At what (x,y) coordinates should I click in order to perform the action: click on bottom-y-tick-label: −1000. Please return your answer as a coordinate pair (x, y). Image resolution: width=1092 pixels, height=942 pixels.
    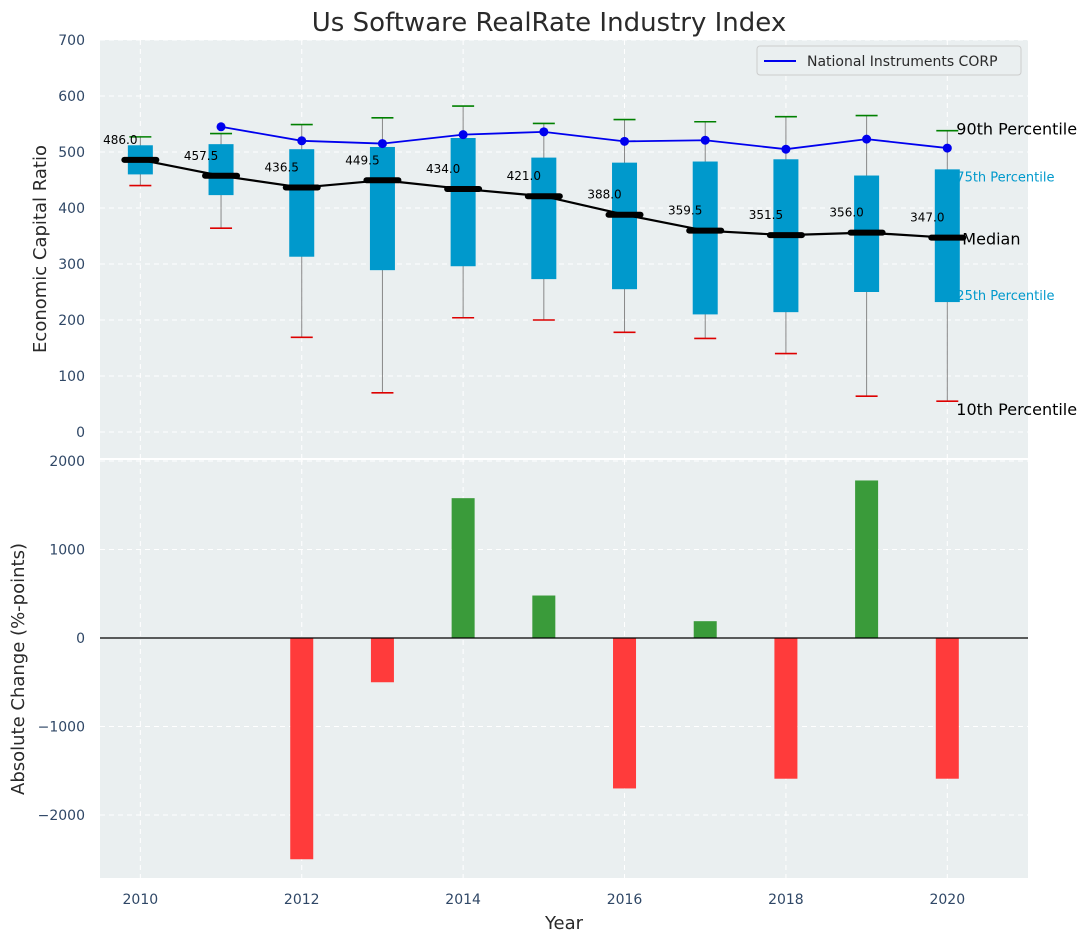
    Looking at the image, I should click on (61, 728).